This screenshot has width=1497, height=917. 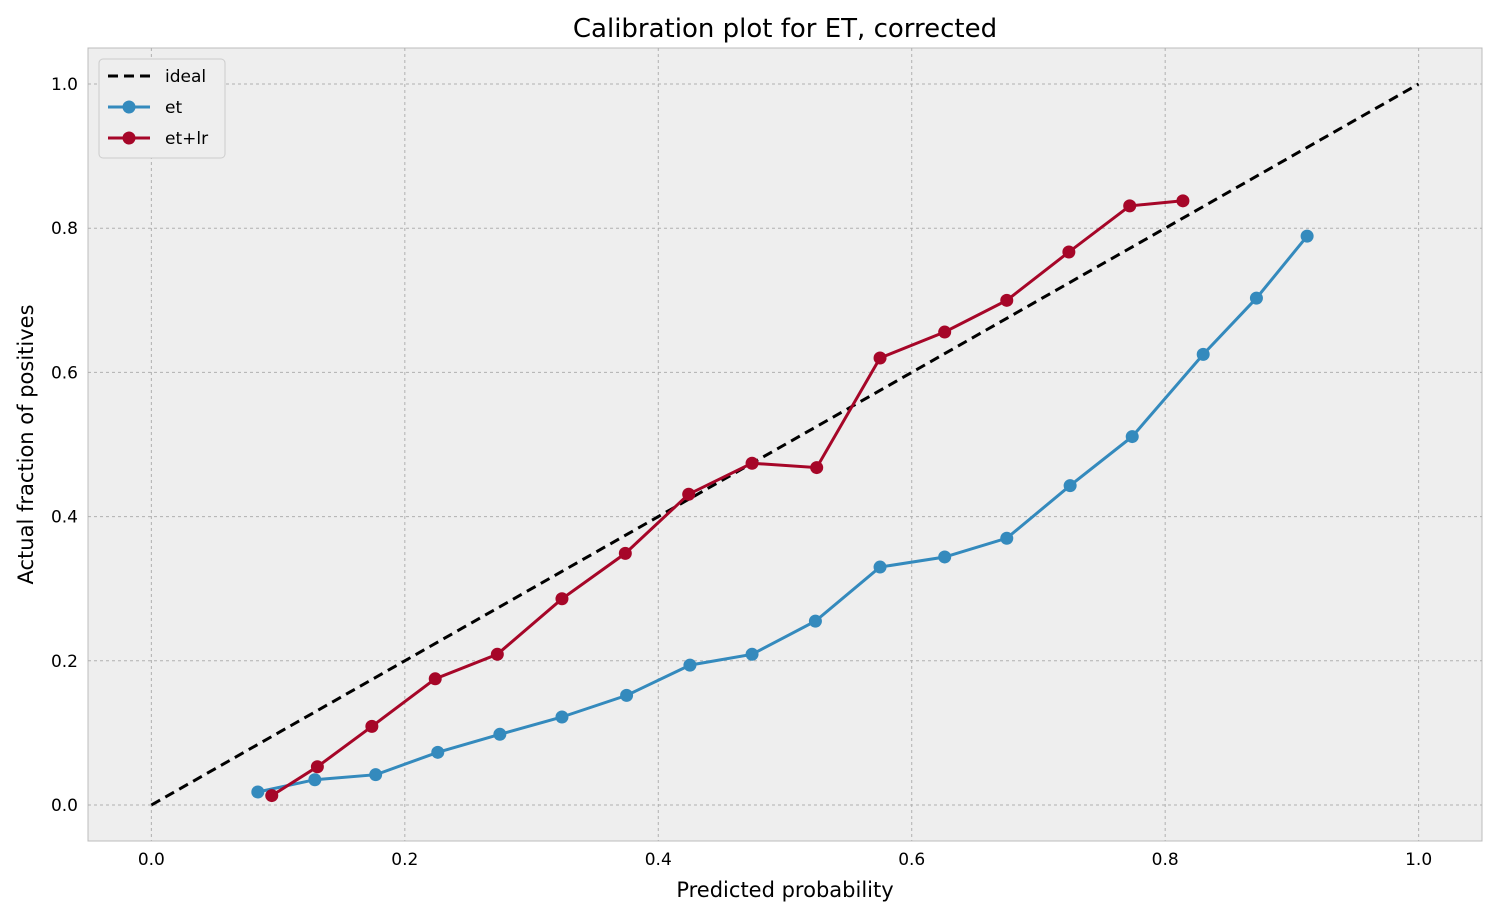 What do you see at coordinates (404, 860) in the screenshot?
I see `x-tick-label: 0.2` at bounding box center [404, 860].